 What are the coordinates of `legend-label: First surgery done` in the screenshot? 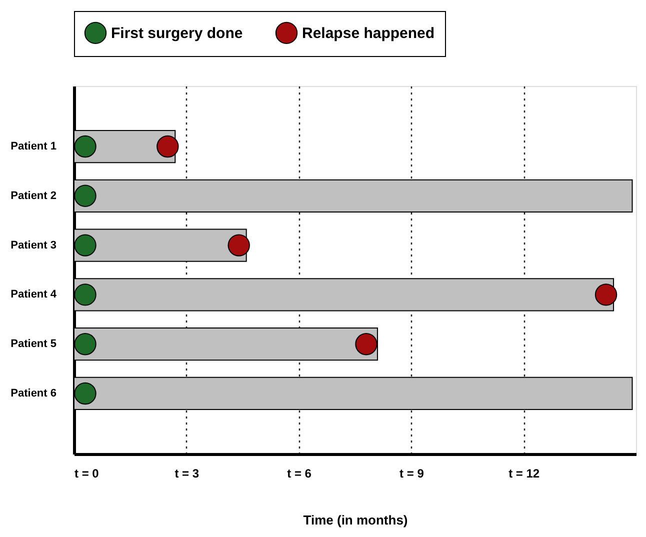 It's located at (177, 33).